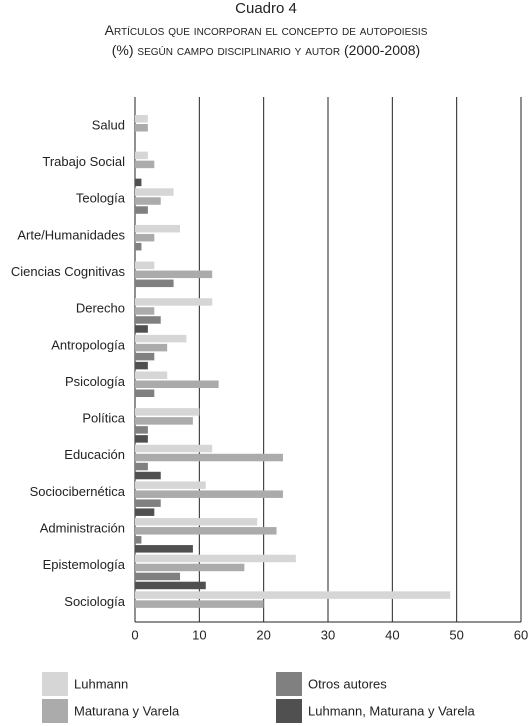  Describe the element at coordinates (456, 634) in the screenshot. I see `x-tick-label: 50` at that location.